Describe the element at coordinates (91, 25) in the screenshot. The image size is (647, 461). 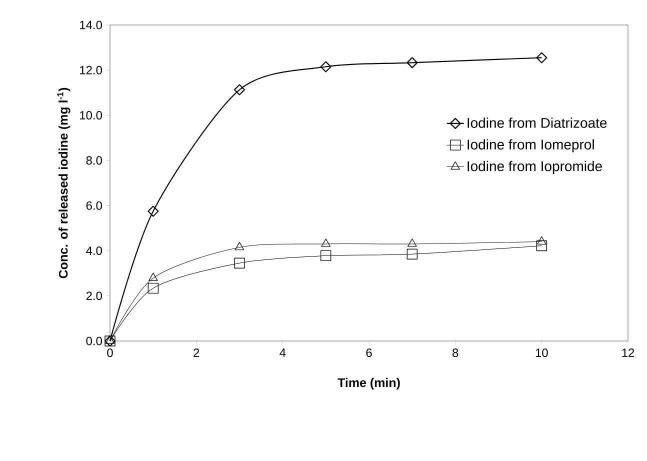
I see `y-tick-label: 14.0` at that location.